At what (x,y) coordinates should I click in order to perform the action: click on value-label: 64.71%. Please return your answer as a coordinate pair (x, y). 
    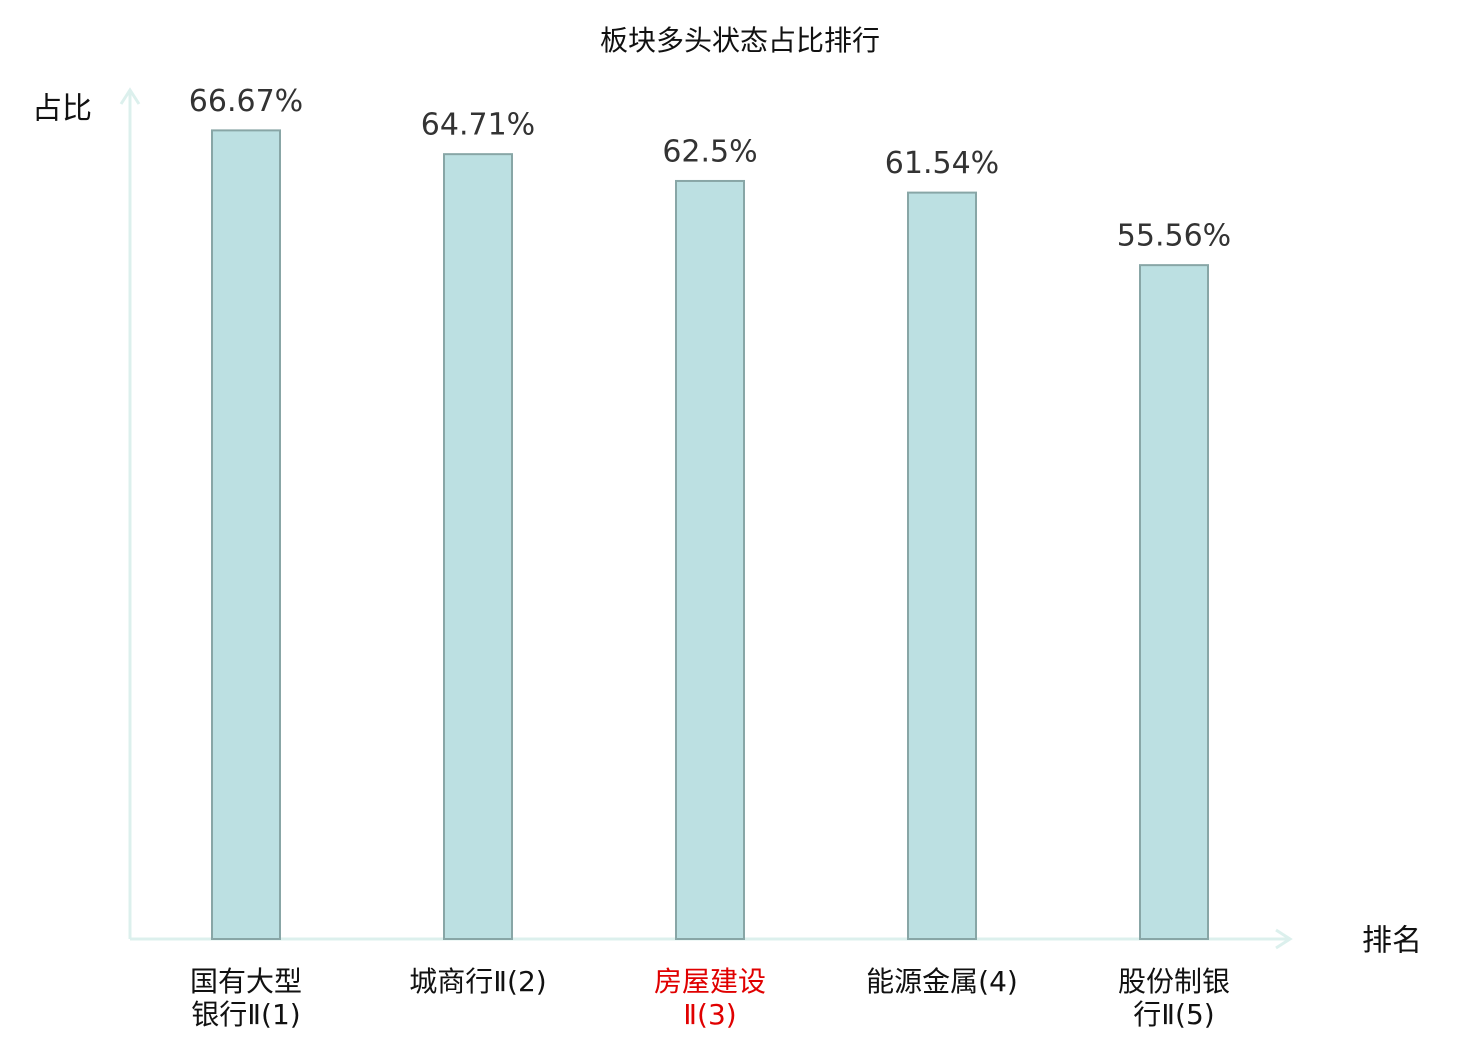
    Looking at the image, I should click on (478, 125).